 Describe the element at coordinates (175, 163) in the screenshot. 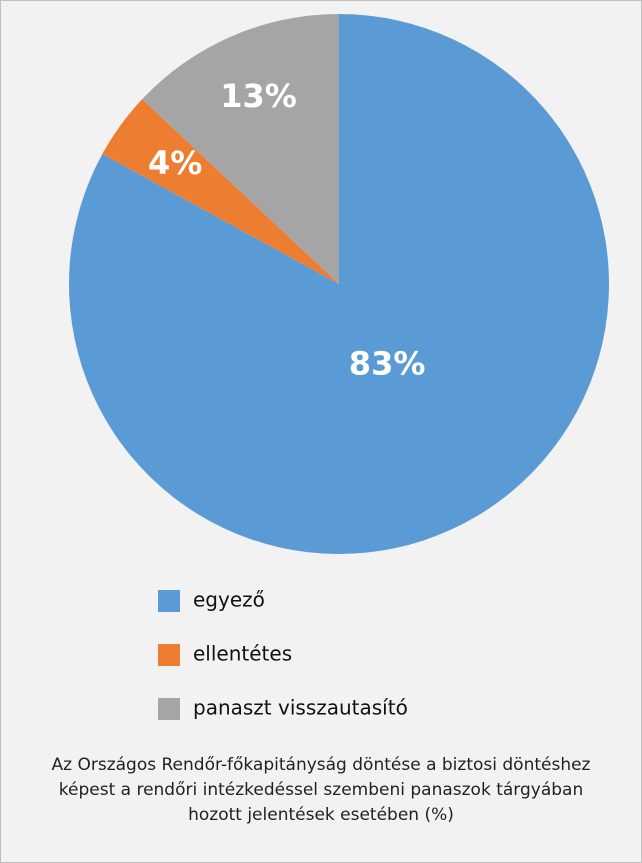

I see `data-label: 4%` at that location.